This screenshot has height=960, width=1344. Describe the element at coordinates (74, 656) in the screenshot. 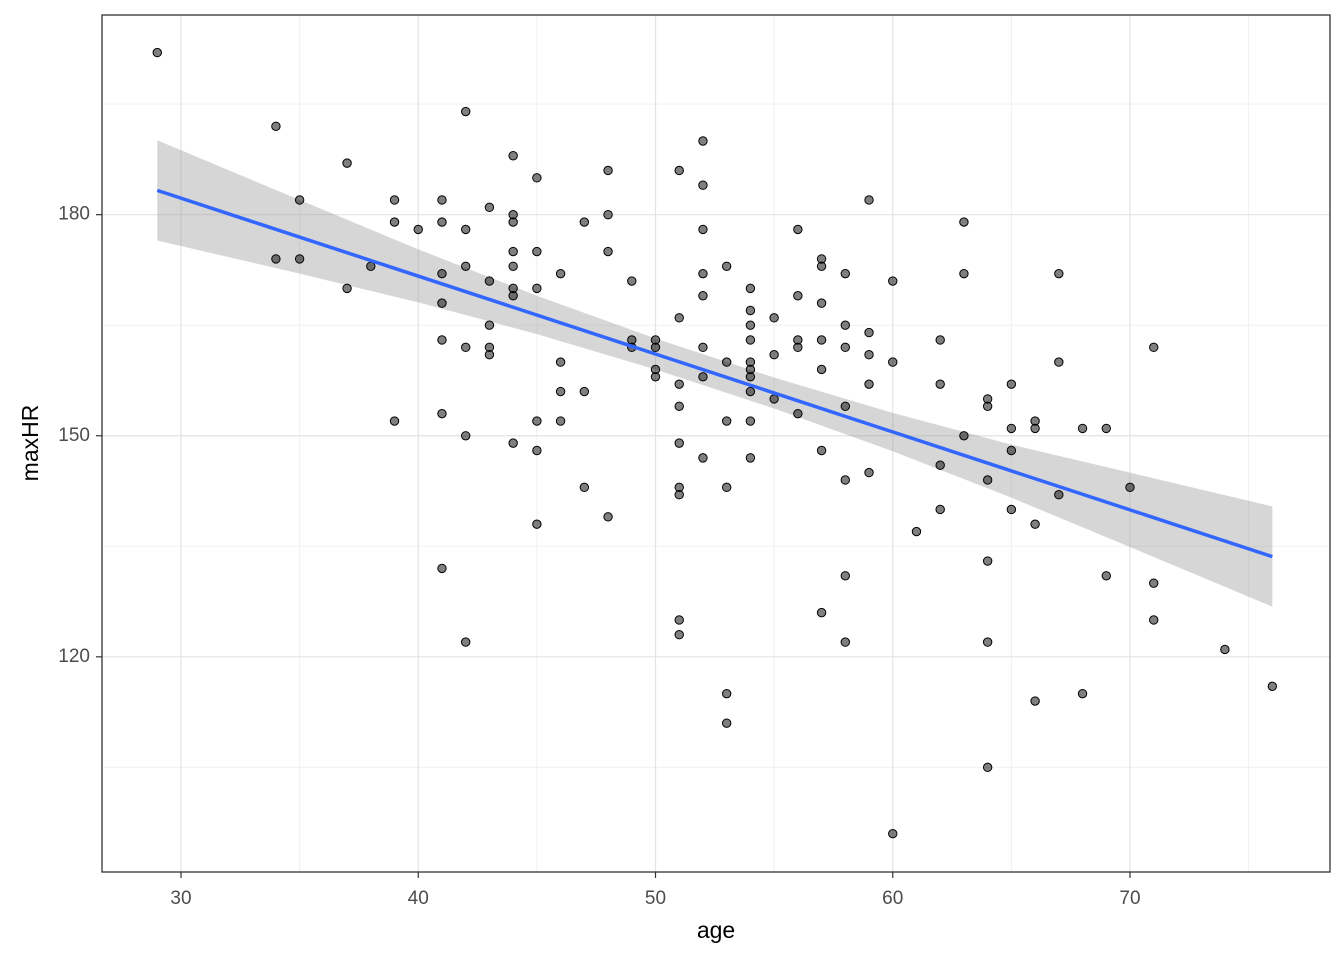

I see `y-tick-label: 120` at that location.